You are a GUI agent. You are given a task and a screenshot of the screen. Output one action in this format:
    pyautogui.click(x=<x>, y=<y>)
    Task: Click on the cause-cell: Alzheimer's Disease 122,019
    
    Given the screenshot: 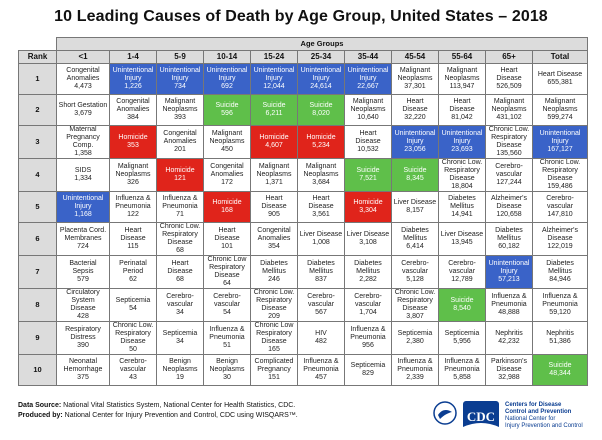 What is the action you would take?
    pyautogui.click(x=560, y=239)
    